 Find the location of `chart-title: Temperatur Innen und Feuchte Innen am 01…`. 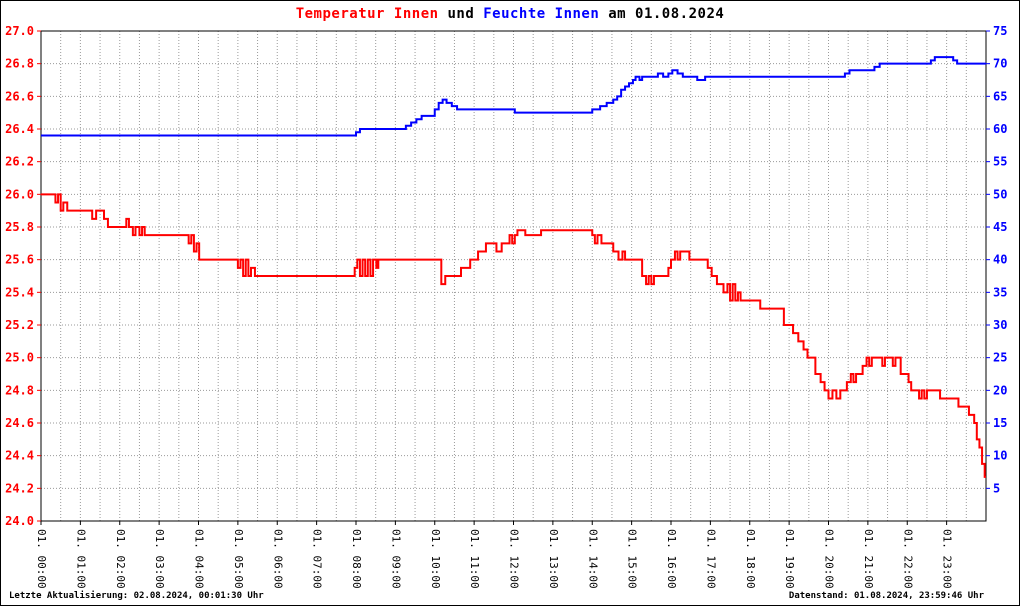

chart-title: Temperatur Innen und Feuchte Innen am 01… is located at coordinates (510, 14).